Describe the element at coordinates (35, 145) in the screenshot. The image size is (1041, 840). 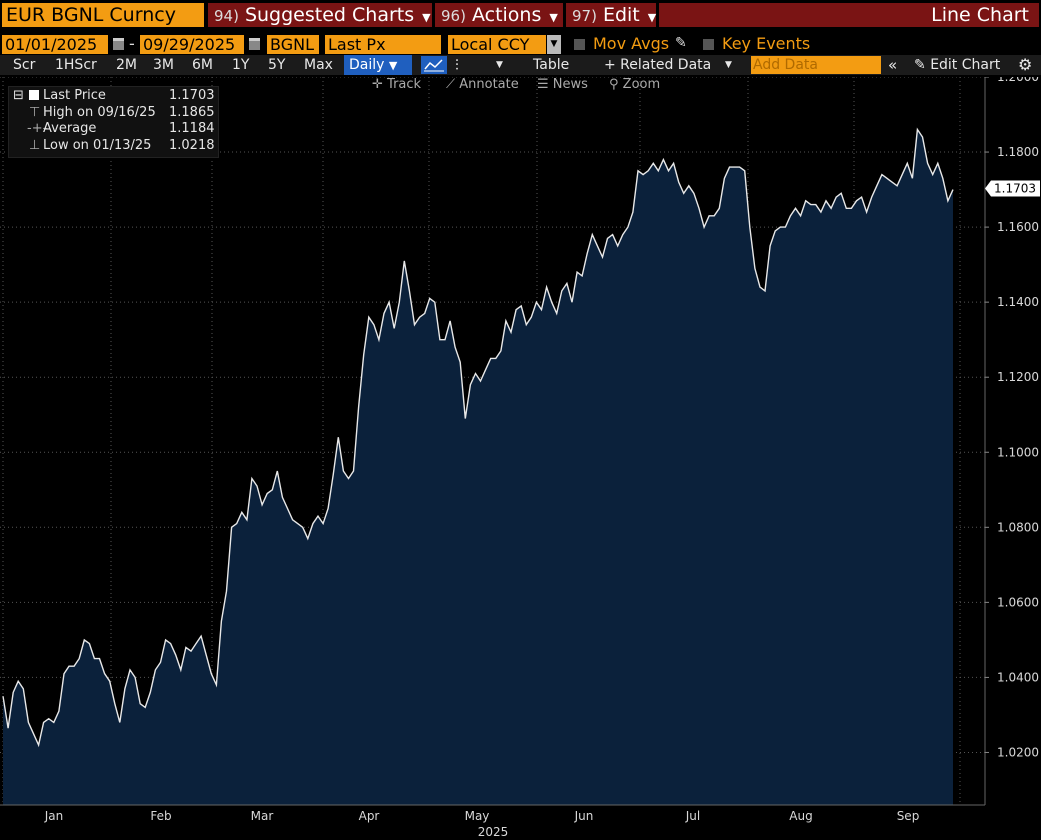
I see `low-marker-icon: ⊥` at that location.